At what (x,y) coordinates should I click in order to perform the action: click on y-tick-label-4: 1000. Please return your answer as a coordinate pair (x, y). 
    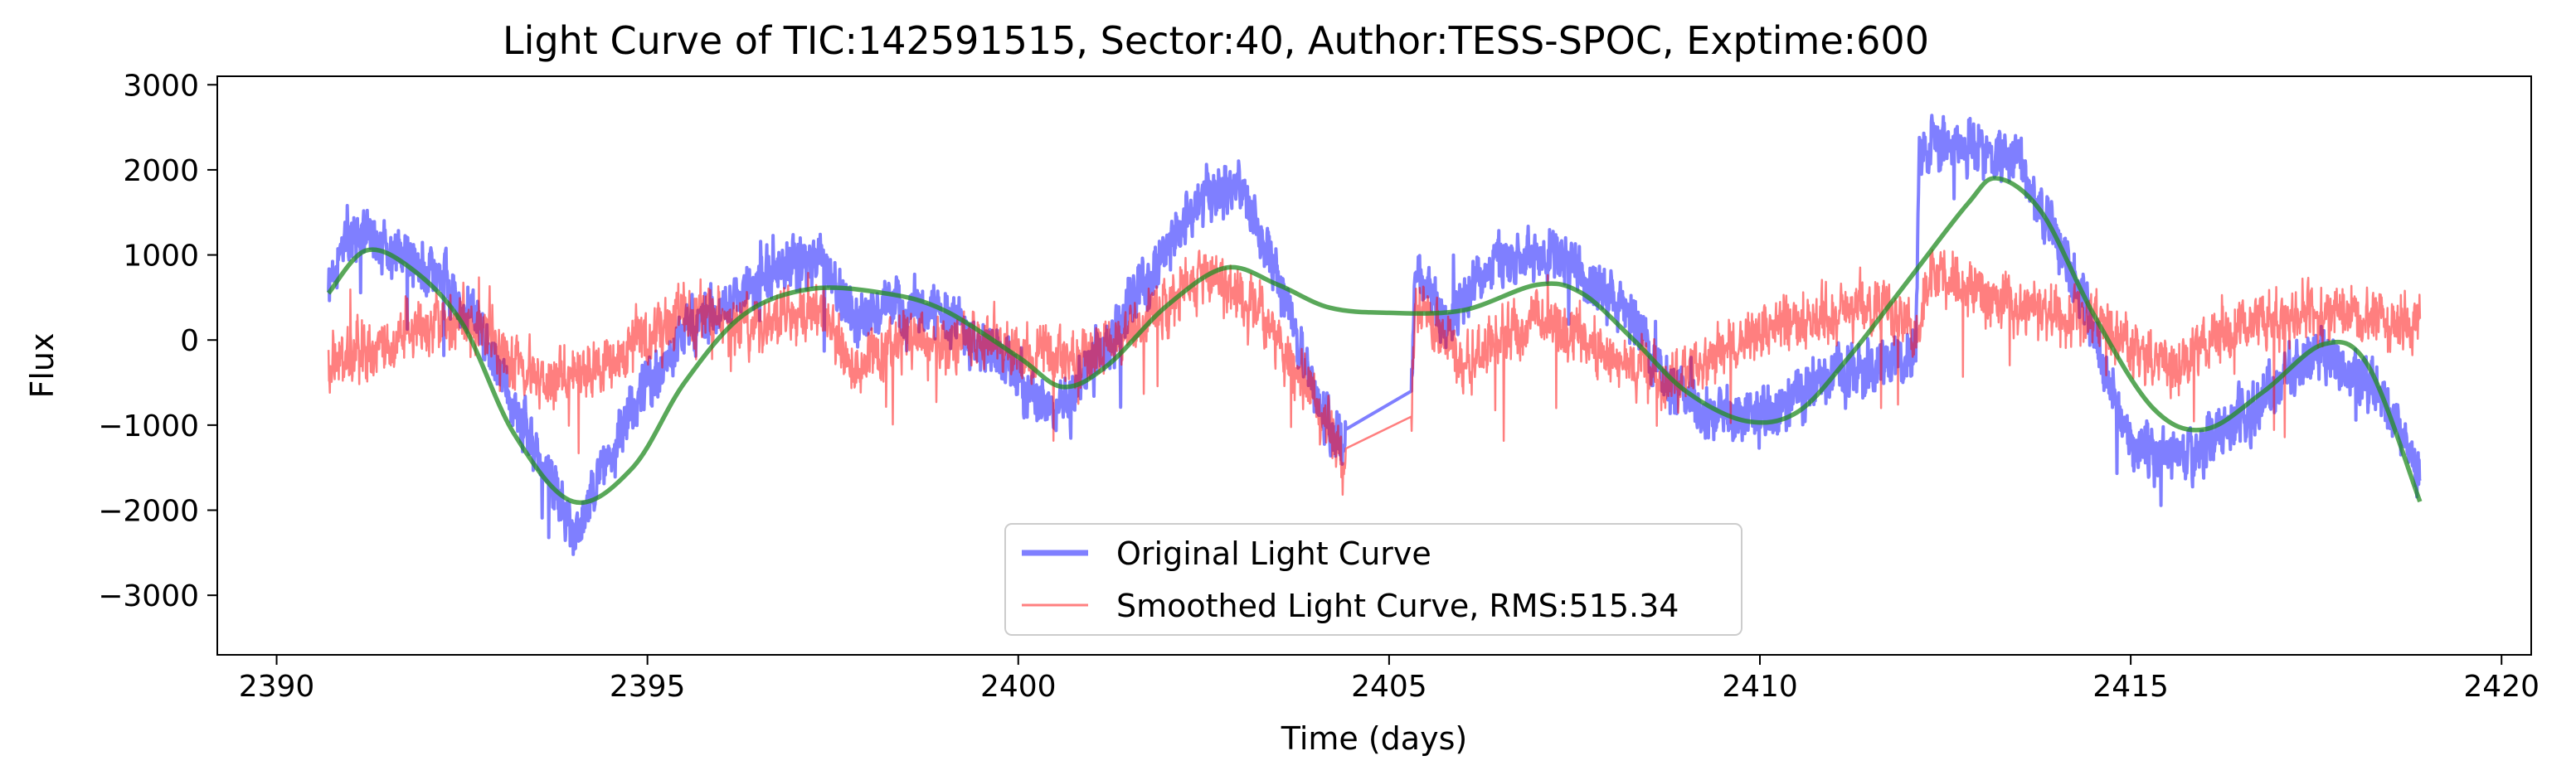
    Looking at the image, I should click on (161, 257).